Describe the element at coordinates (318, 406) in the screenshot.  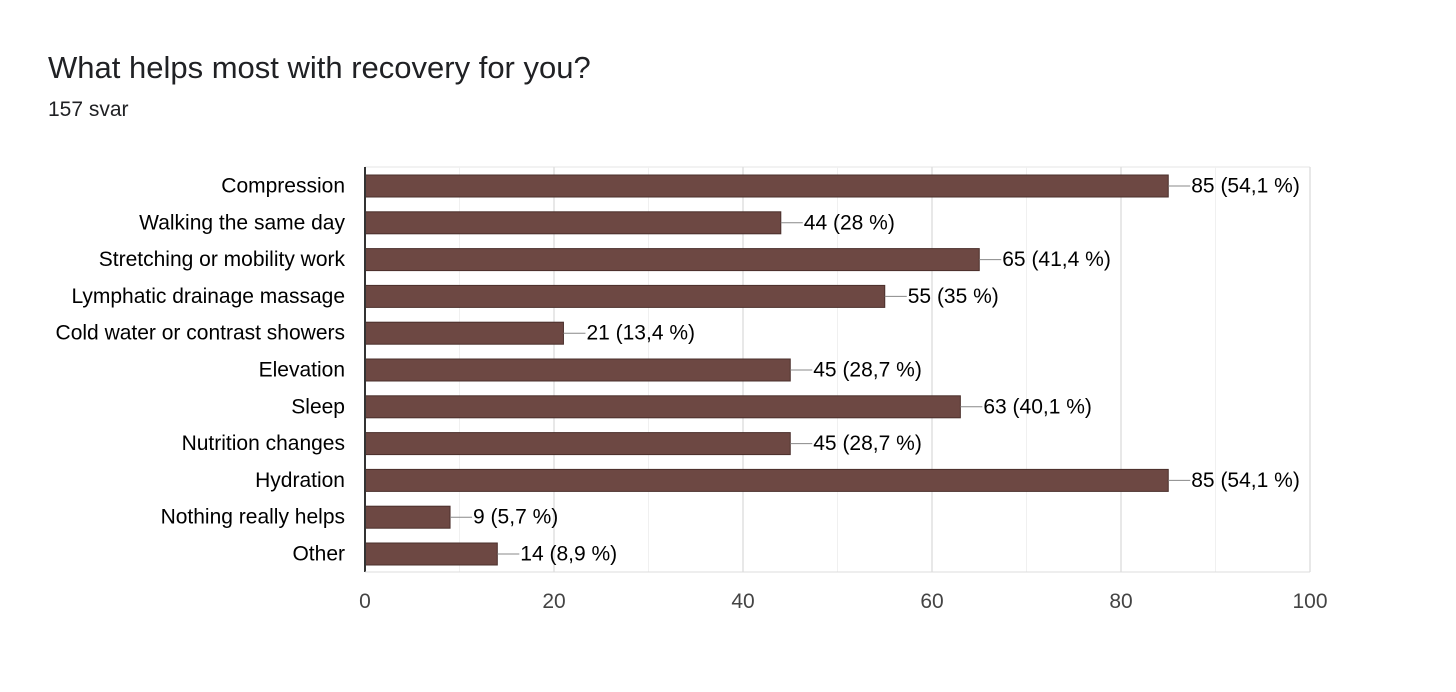
I see `category-label-6: Sleep` at that location.